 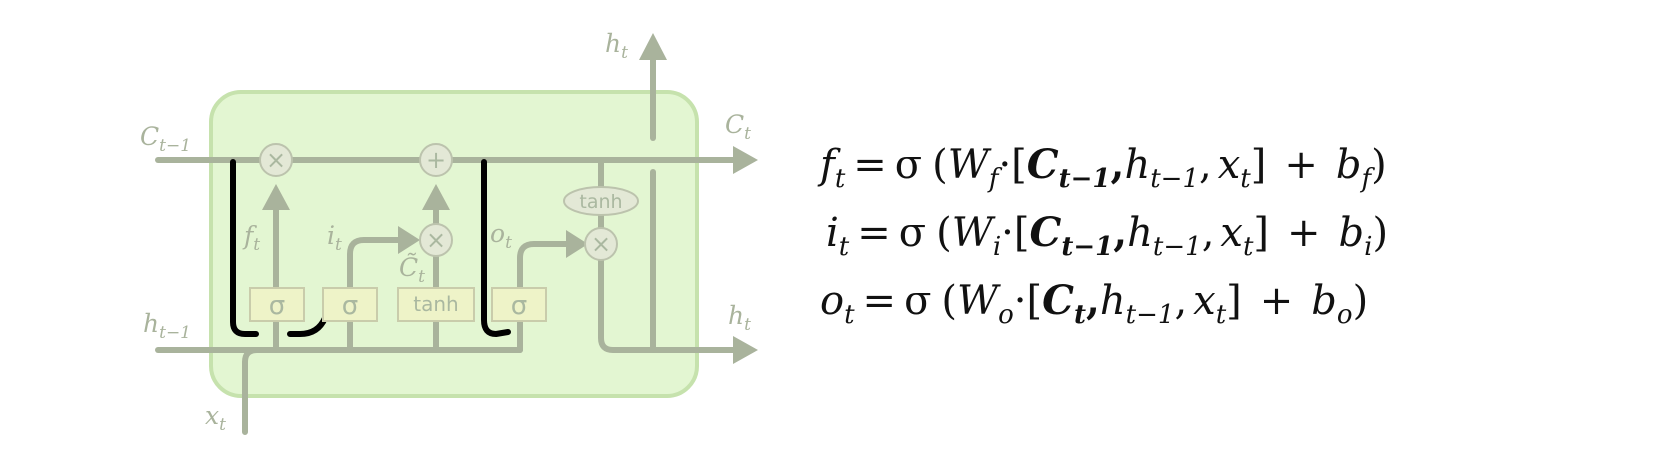 I want to click on tanh-output-op, so click(x=601, y=201).